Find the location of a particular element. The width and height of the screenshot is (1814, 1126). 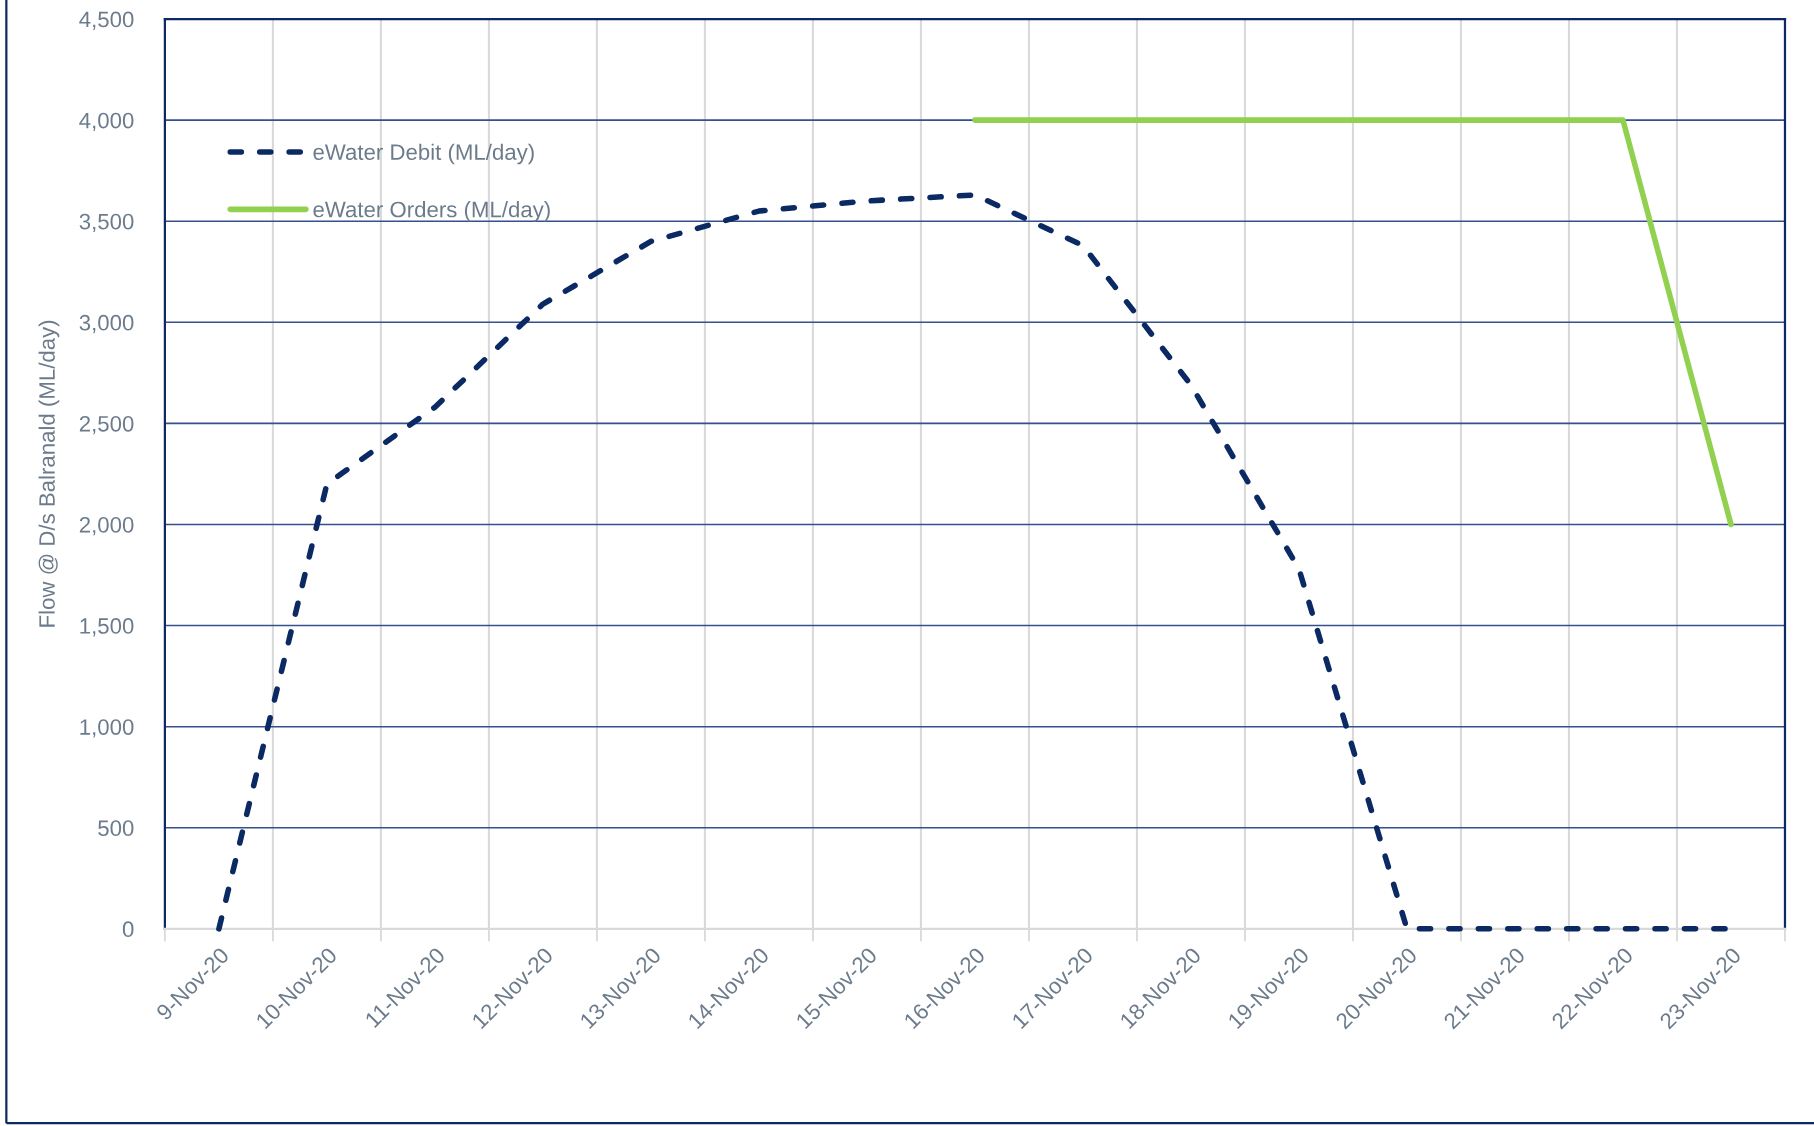

y-tick-label: 2,500 is located at coordinates (106, 425).